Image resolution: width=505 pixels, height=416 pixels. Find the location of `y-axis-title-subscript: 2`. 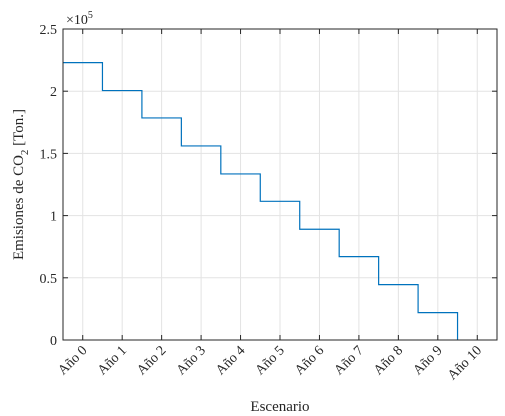

y-axis-title-subscript: 2 is located at coordinates (25, 153).